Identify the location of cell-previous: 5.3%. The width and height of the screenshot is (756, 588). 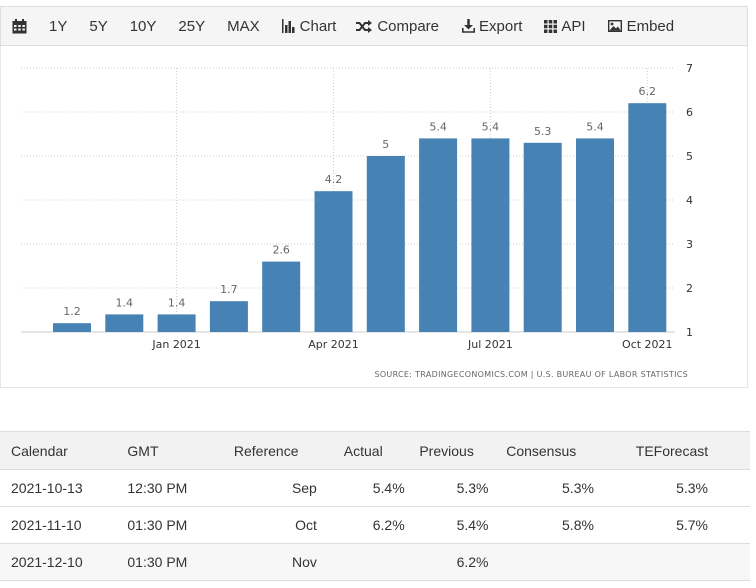
(446, 488).